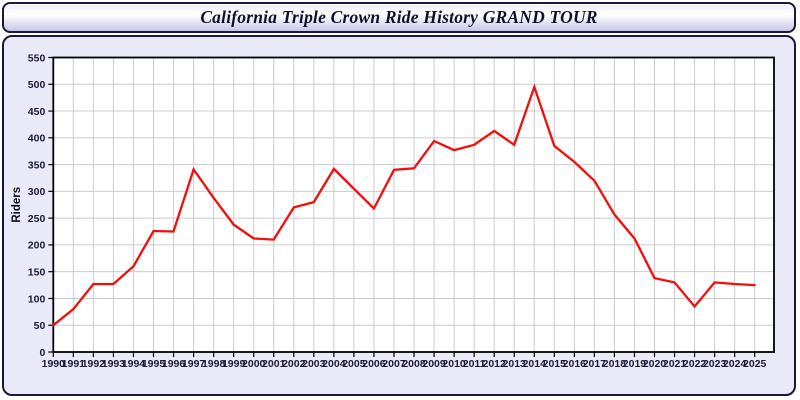  I want to click on x-tick-label: 2006, so click(374, 364).